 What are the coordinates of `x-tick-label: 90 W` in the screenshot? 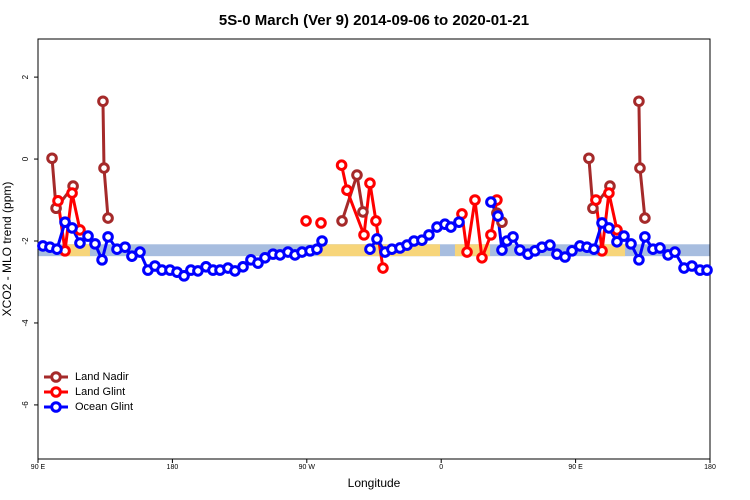 It's located at (307, 467).